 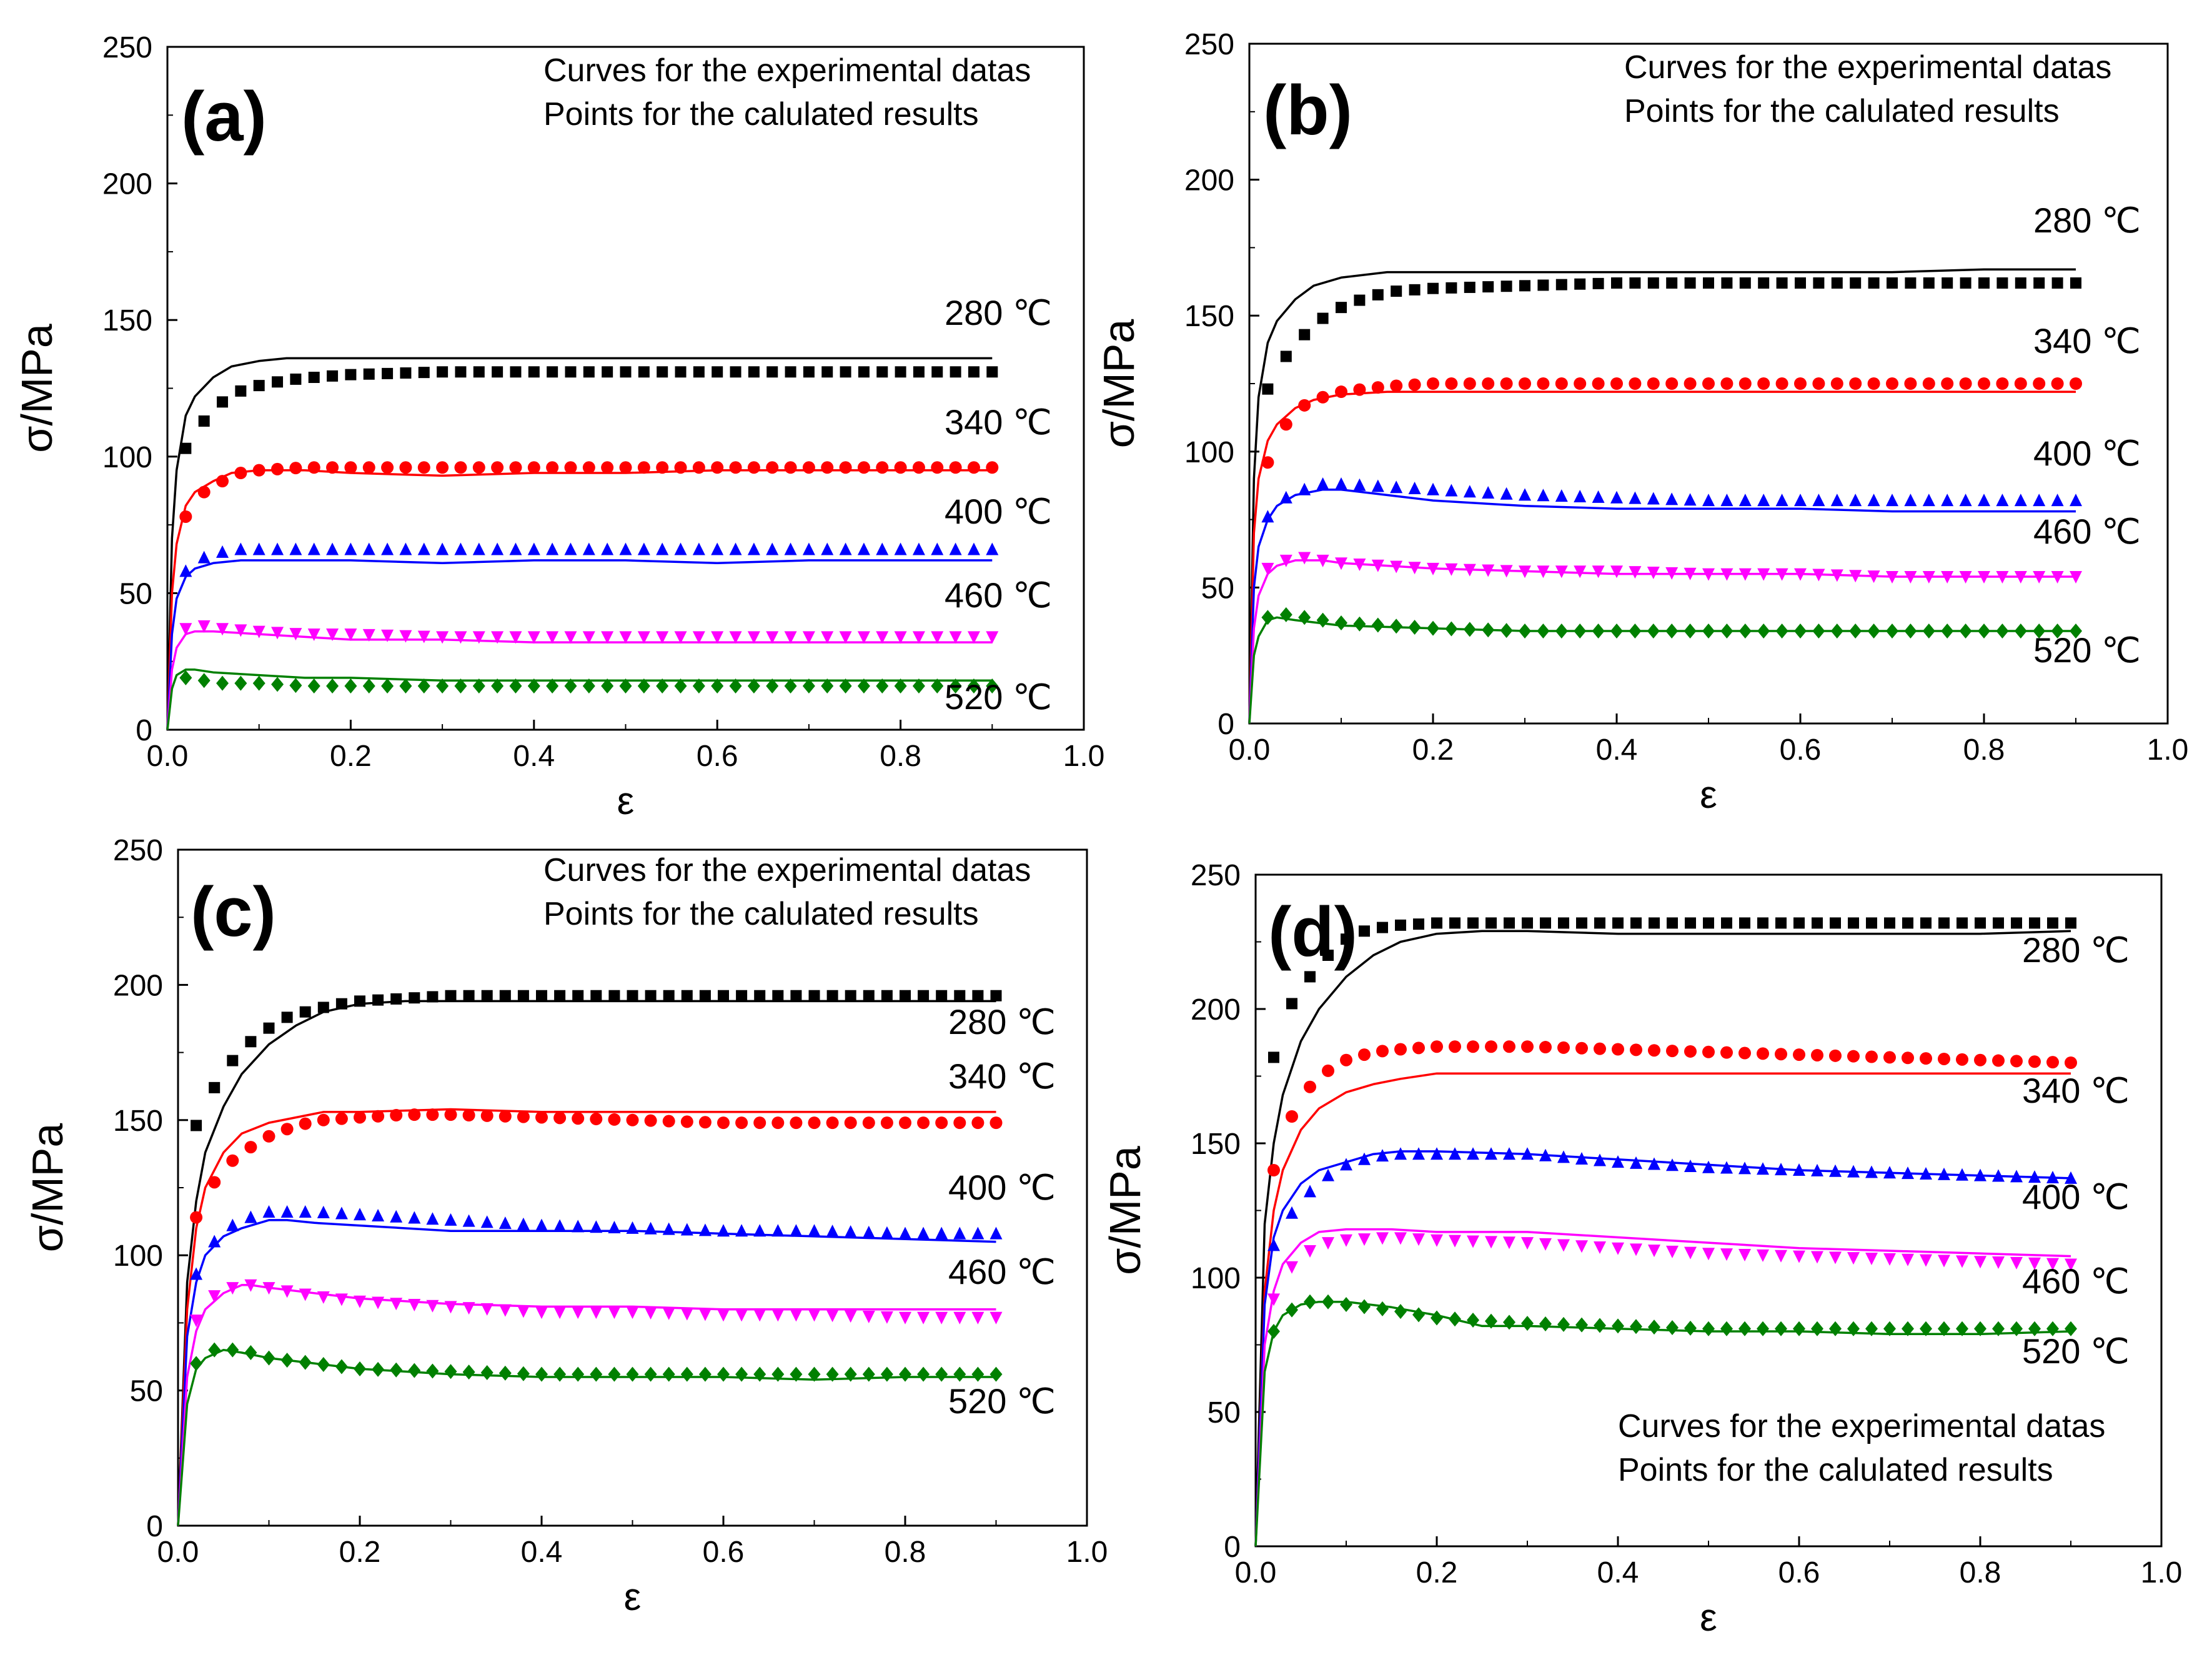 I want to click on series-label: 520 ℃, so click(x=998, y=697).